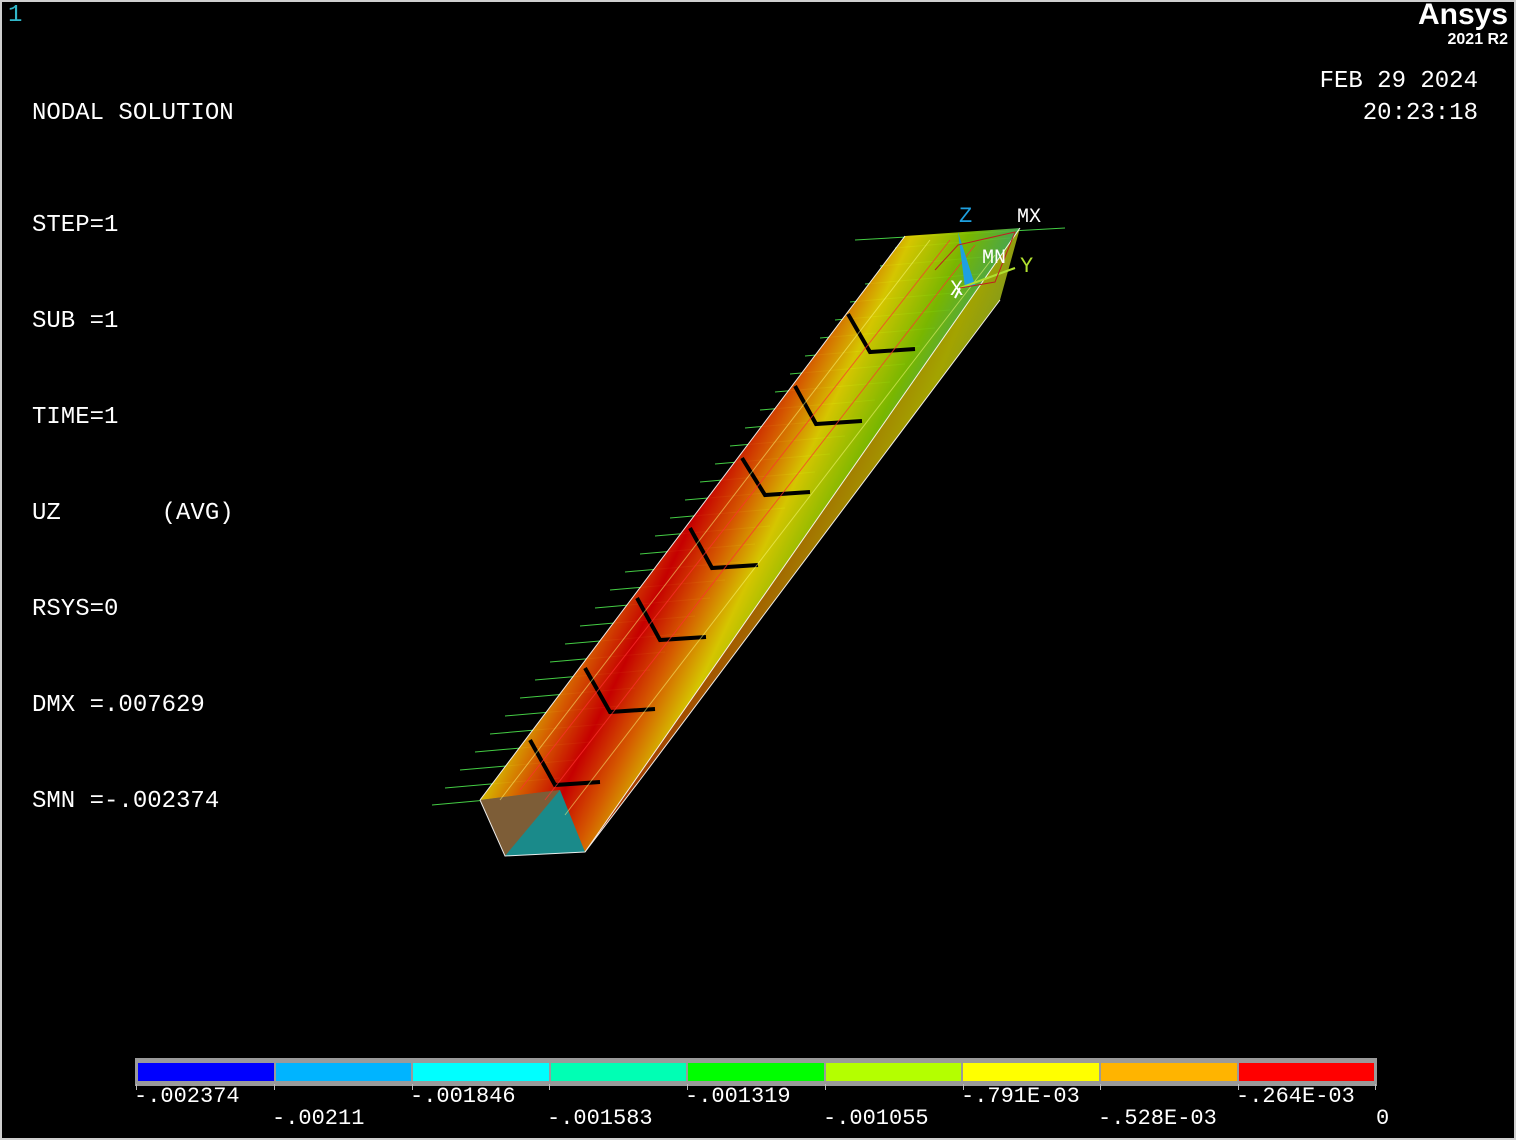 The image size is (1516, 1140). Describe the element at coordinates (956, 289) in the screenshot. I see `triad-x-label: X` at that location.